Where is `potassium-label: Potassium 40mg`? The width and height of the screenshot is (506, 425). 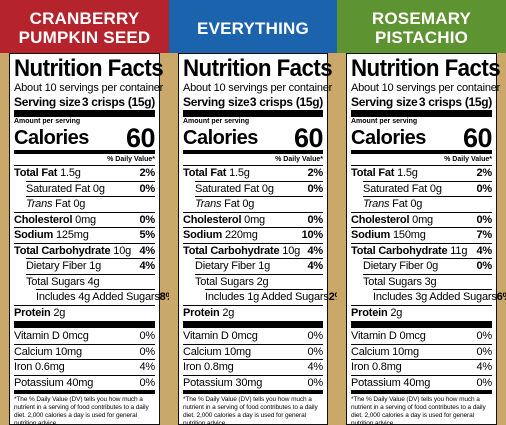
potassium-label: Potassium 40mg is located at coordinates (54, 382).